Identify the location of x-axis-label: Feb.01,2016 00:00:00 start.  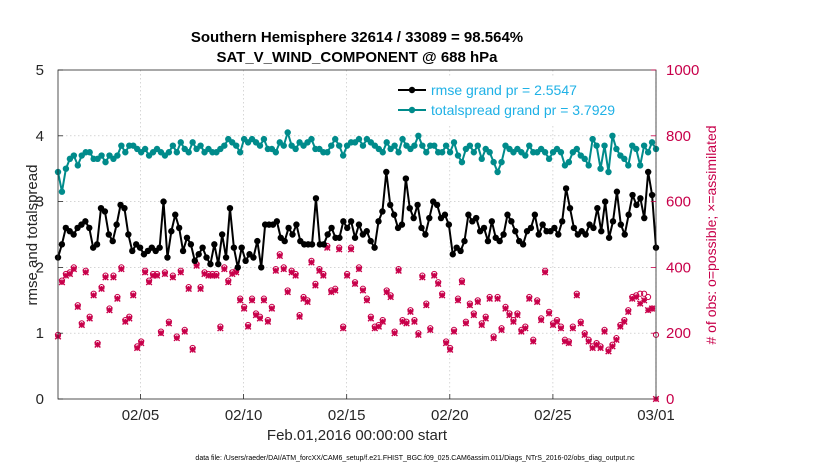
(357, 435).